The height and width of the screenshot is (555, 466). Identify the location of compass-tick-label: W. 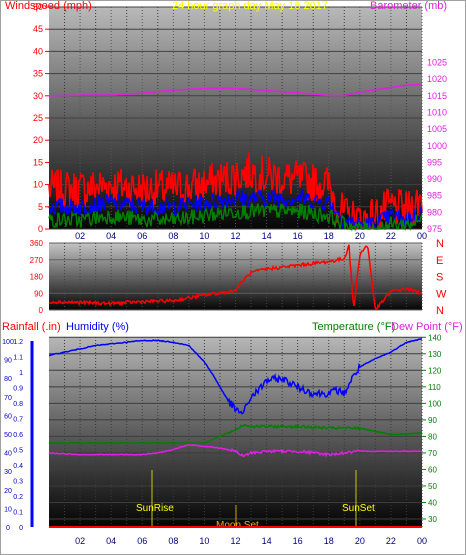
(441, 294).